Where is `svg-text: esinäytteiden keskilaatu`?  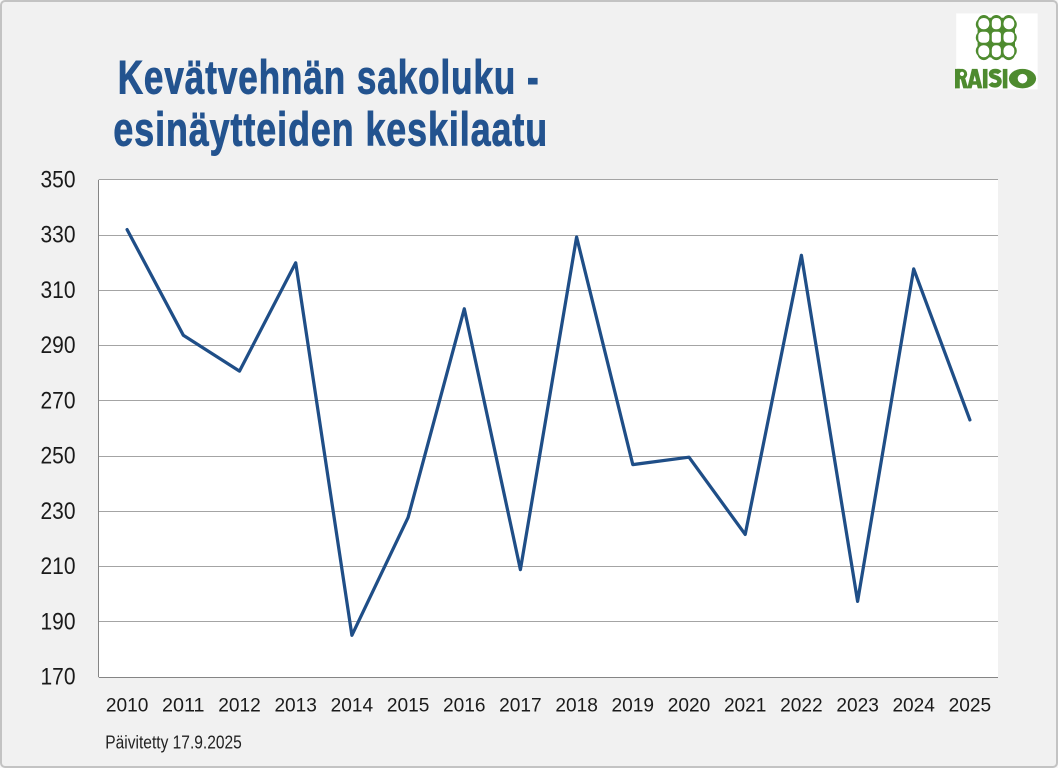
svg-text: esinäytteiden keskilaatu is located at coordinates (330, 128).